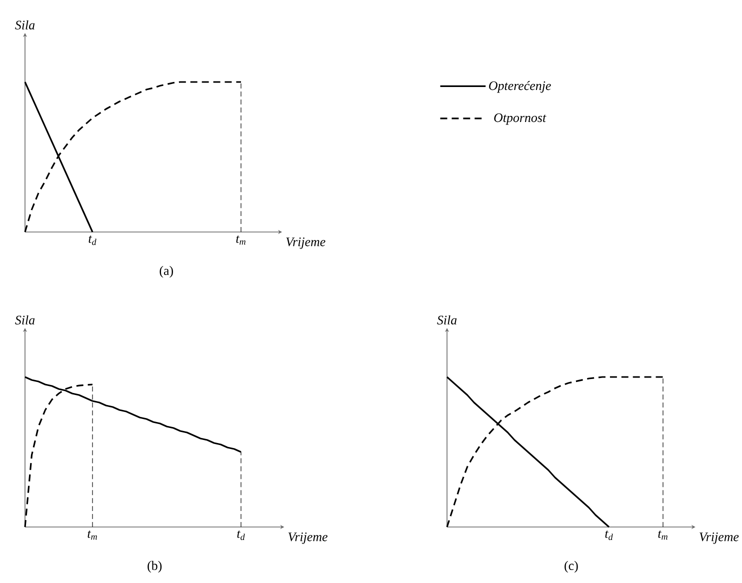  I want to click on text: (a), so click(166, 272).